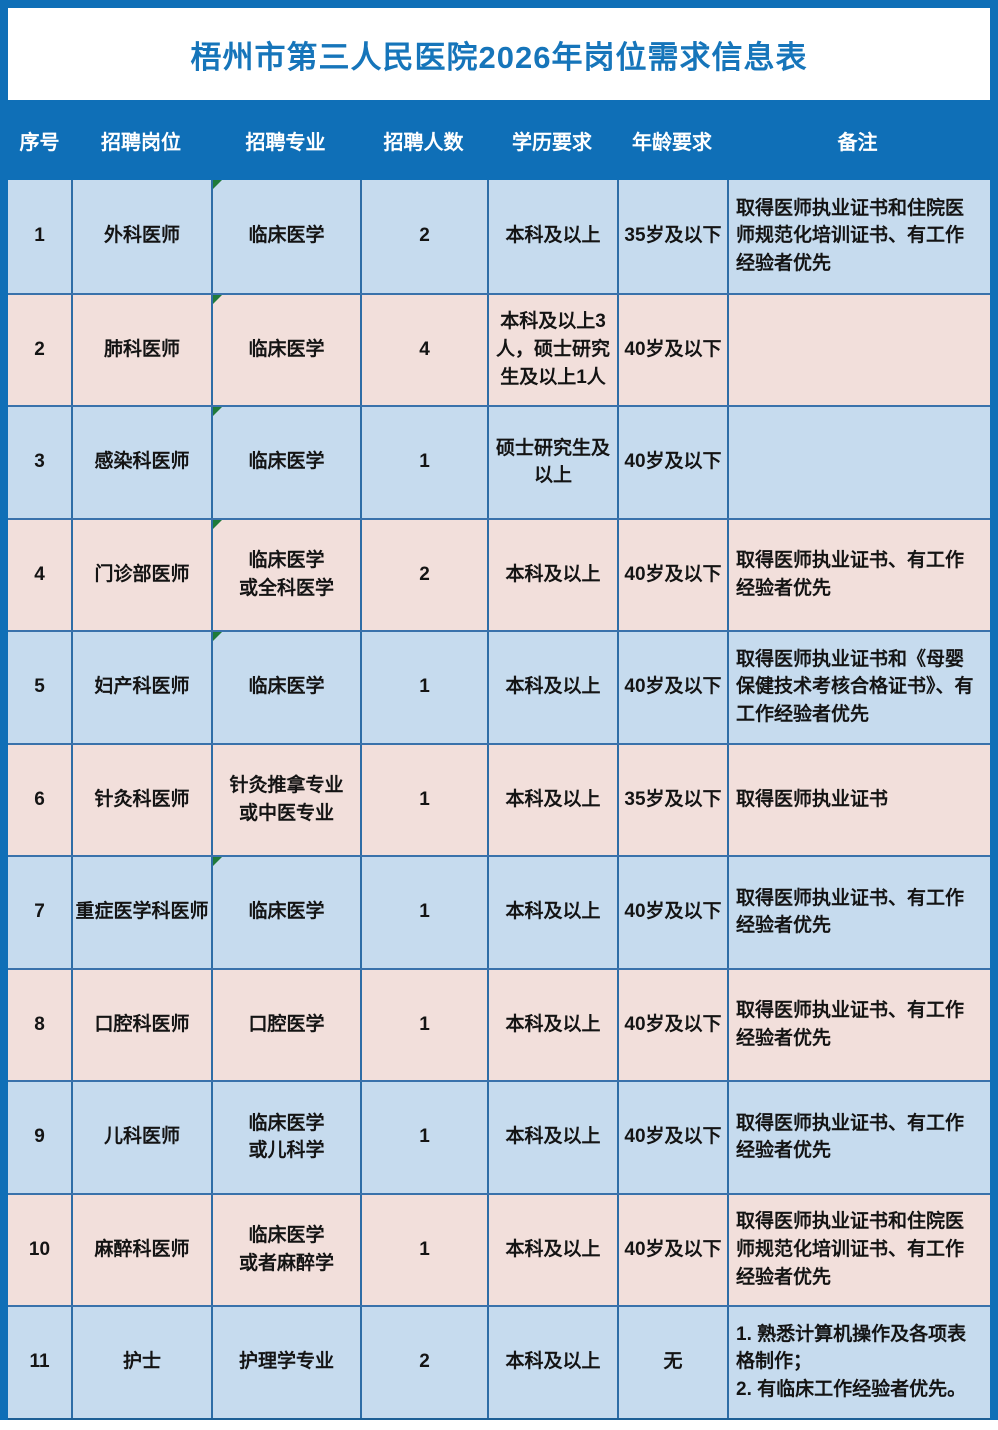 The width and height of the screenshot is (998, 1430). Describe the element at coordinates (39, 1362) in the screenshot. I see `cell-serial-number: 11` at that location.